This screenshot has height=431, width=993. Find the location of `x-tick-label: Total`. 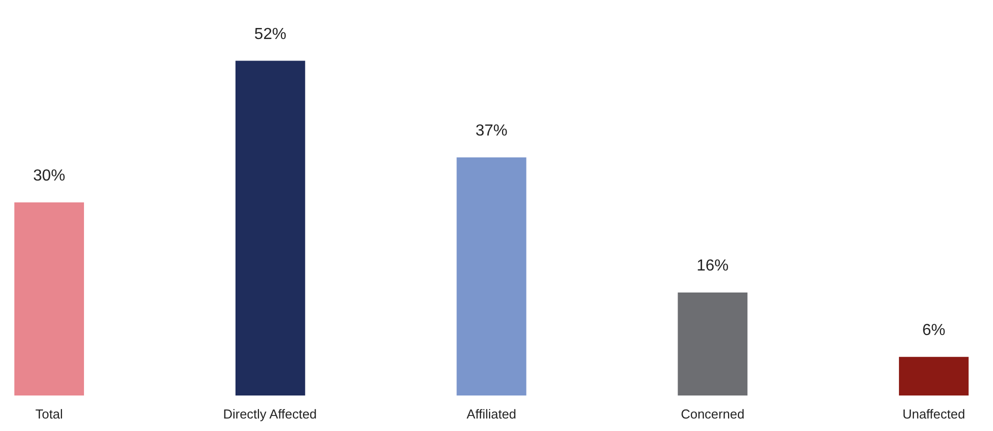

x-tick-label: Total is located at coordinates (49, 414).